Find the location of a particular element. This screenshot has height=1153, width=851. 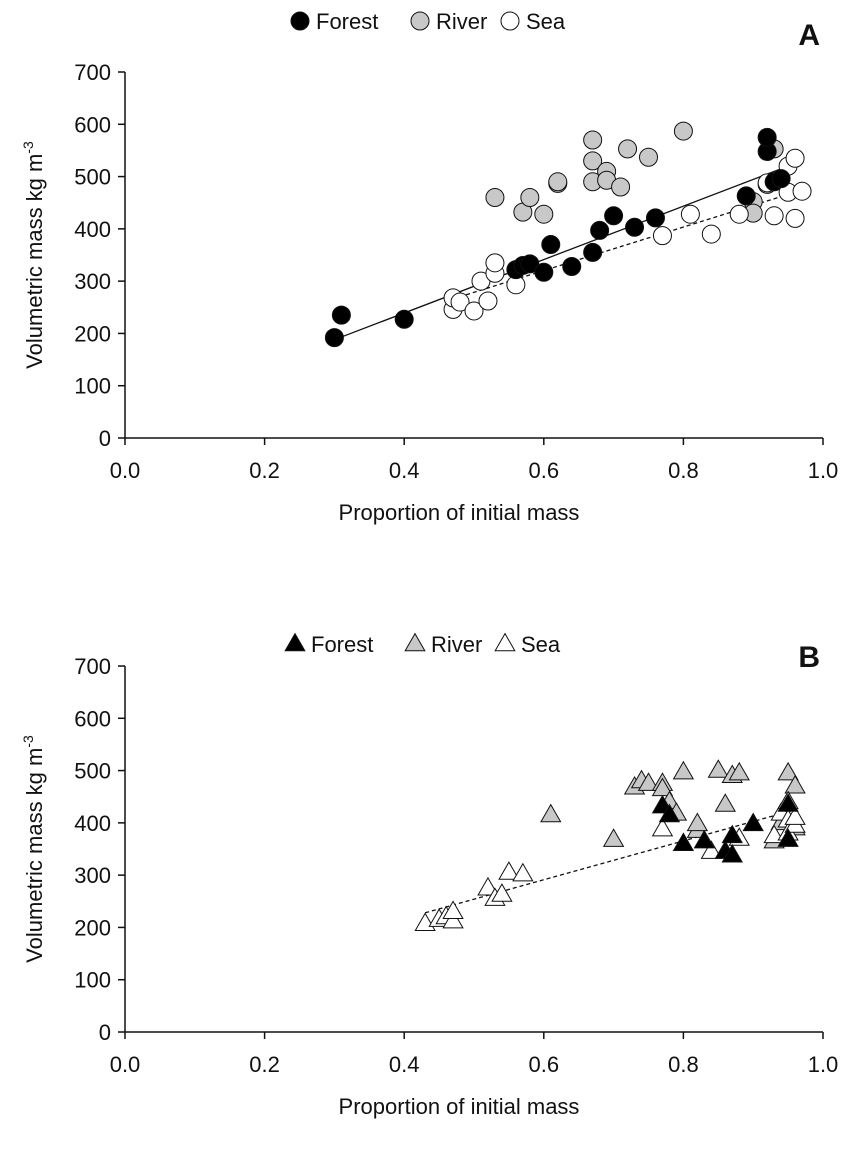

legend-label: Sea is located at coordinates (541, 644).